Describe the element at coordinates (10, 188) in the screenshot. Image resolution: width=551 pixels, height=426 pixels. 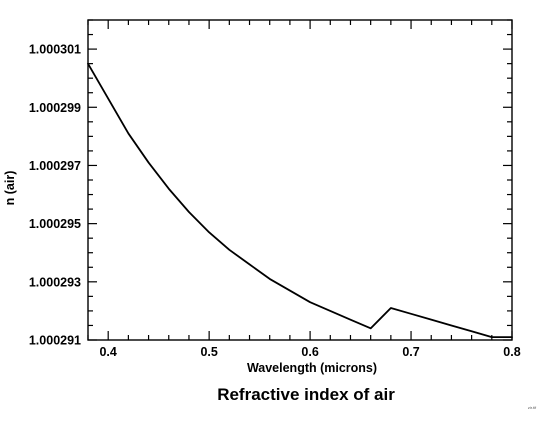
I see `y-axis-label: n (air)` at that location.